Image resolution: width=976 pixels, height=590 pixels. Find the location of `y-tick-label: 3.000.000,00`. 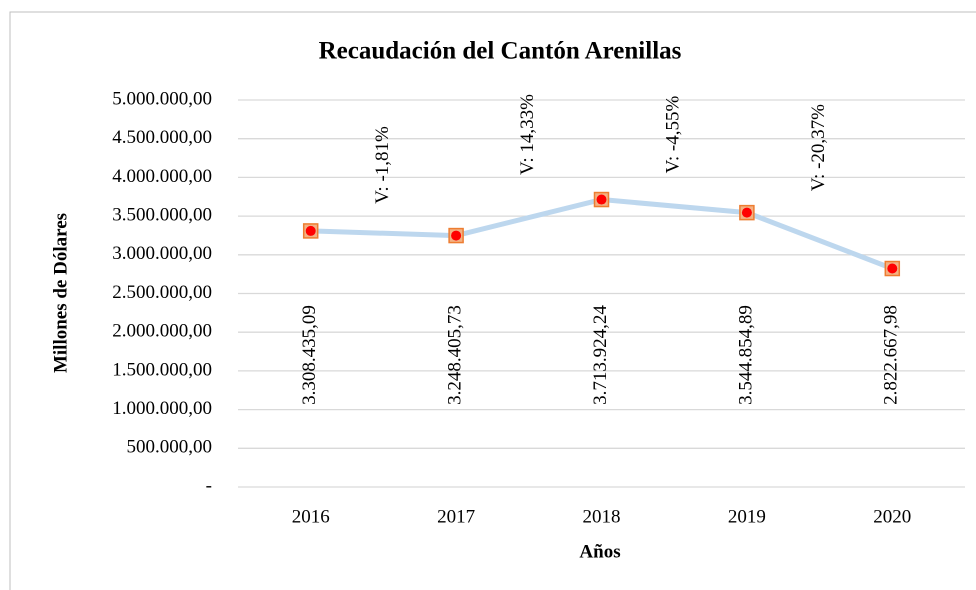

y-tick-label: 3.000.000,00 is located at coordinates (162, 253).